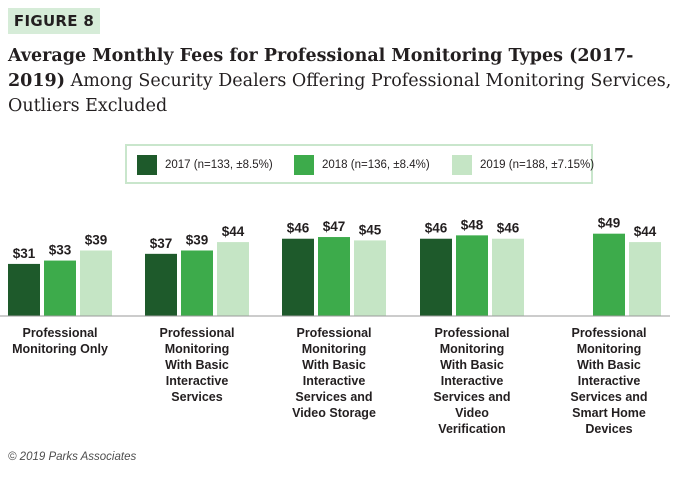 The width and height of the screenshot is (680, 477). I want to click on bar-2018-cat4, so click(472, 275).